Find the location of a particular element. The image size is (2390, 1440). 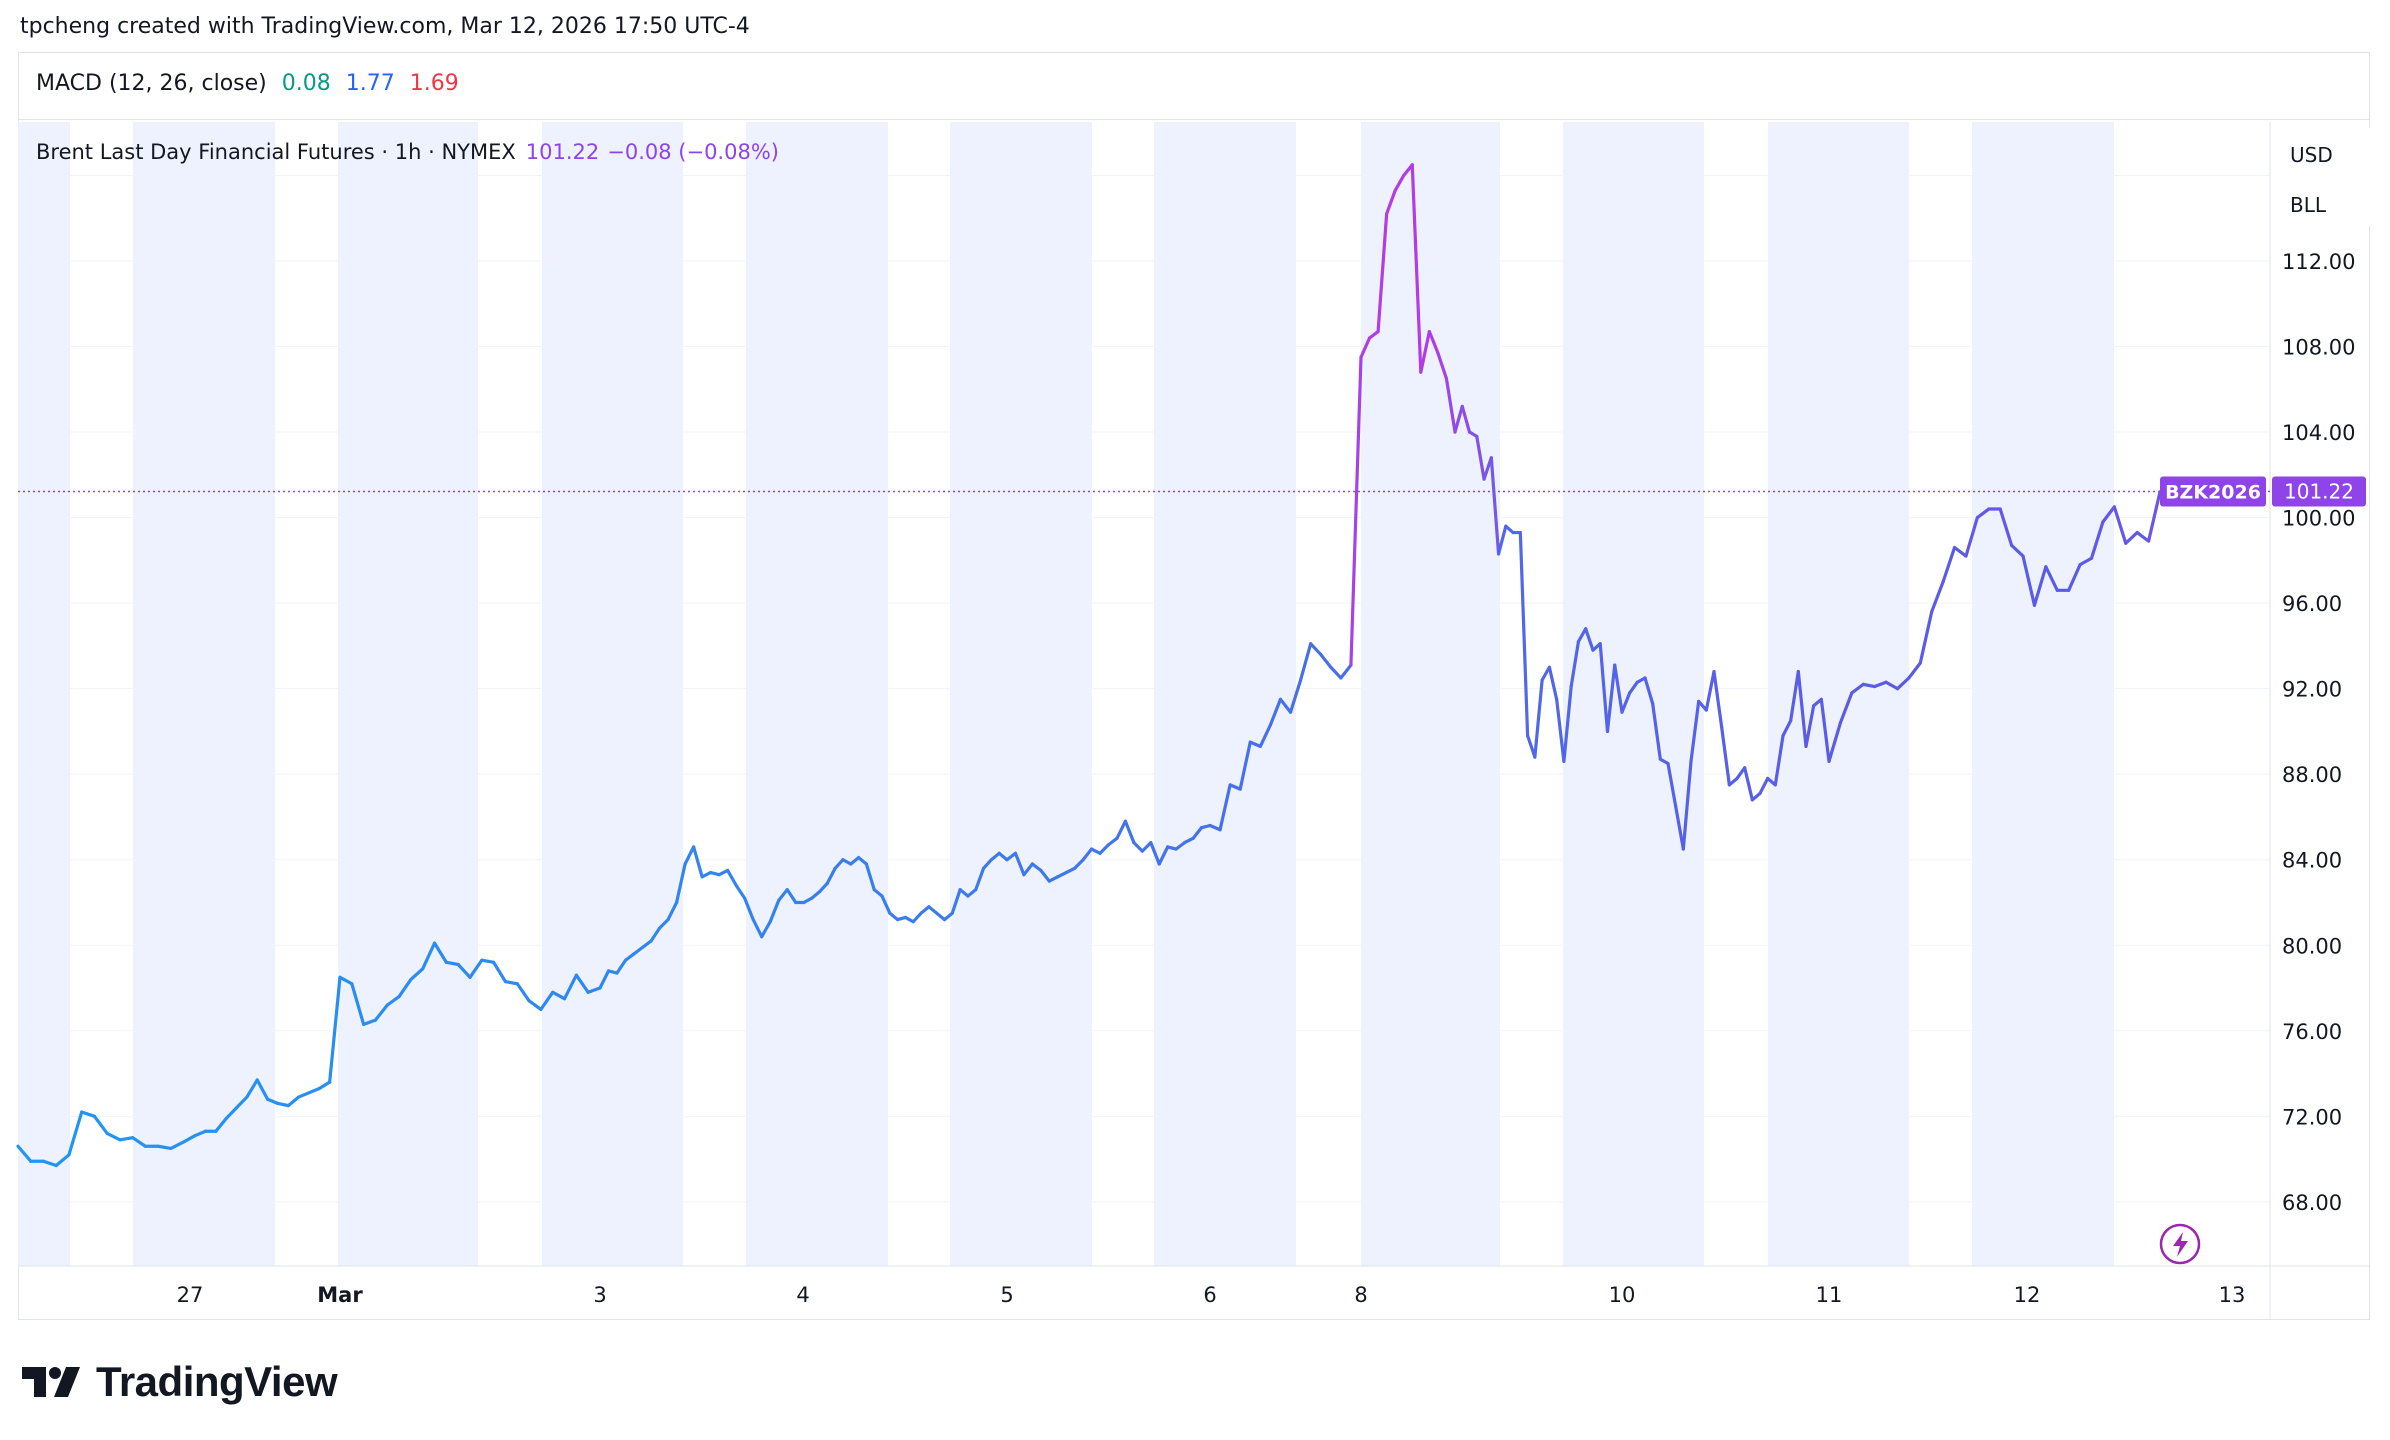

x-tick-label: 13 is located at coordinates (2232, 1295).